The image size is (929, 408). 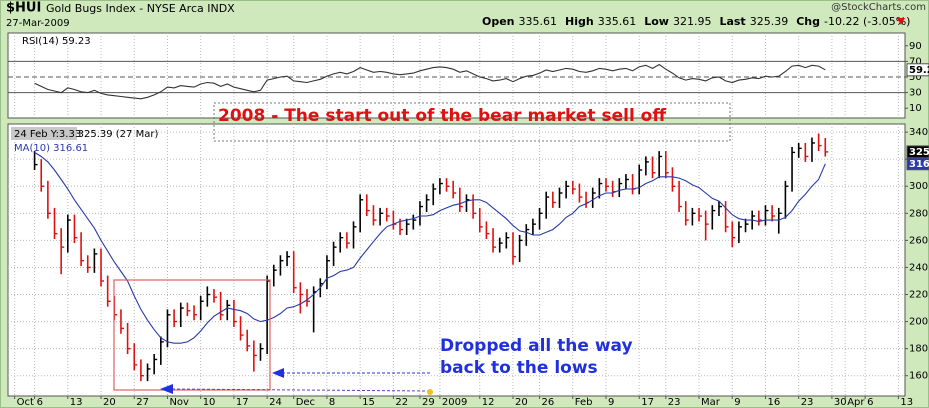 What do you see at coordinates (918, 295) in the screenshot?
I see `y-tick-label: 220` at bounding box center [918, 295].